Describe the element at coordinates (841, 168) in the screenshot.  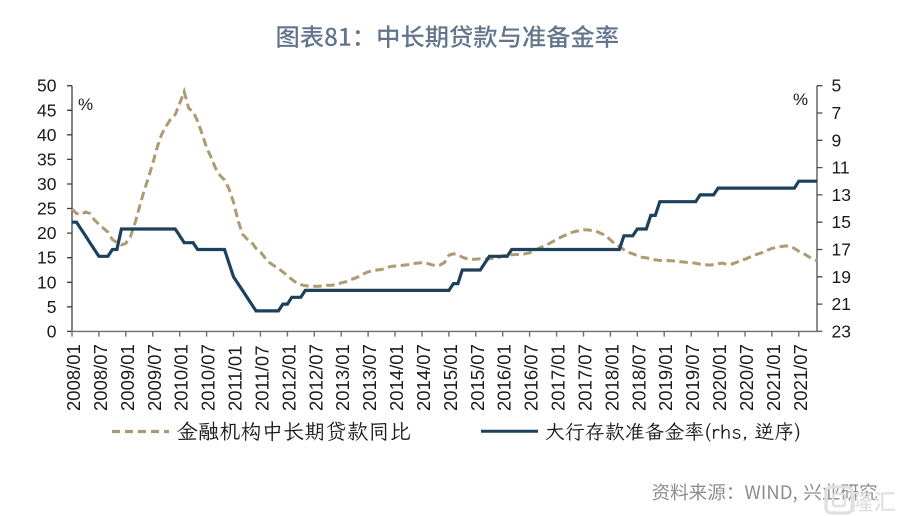
I see `svg-text: 11` at that location.